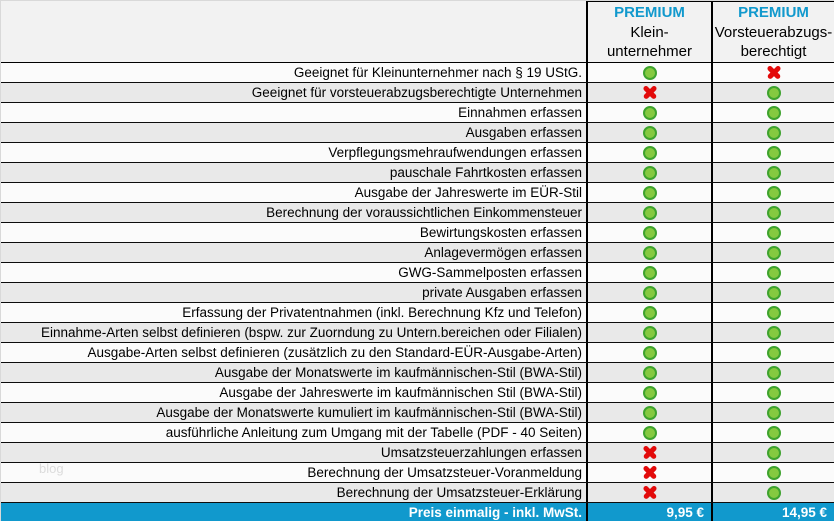 This screenshot has height=521, width=834. I want to click on table-row: private Ausgaben erfassen, so click(417, 293).